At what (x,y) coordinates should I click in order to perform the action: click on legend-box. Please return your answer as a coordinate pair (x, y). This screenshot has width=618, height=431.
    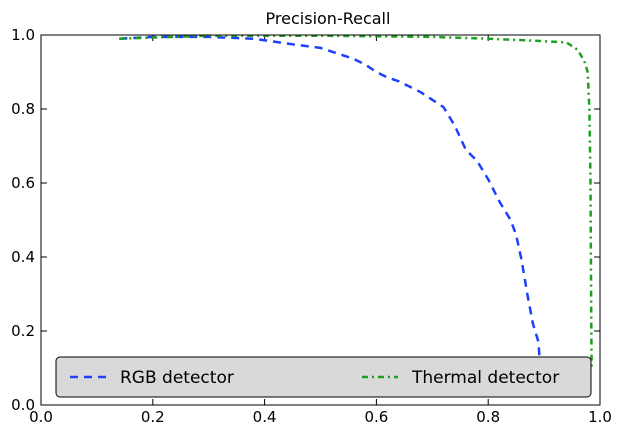
    Looking at the image, I should click on (323, 377).